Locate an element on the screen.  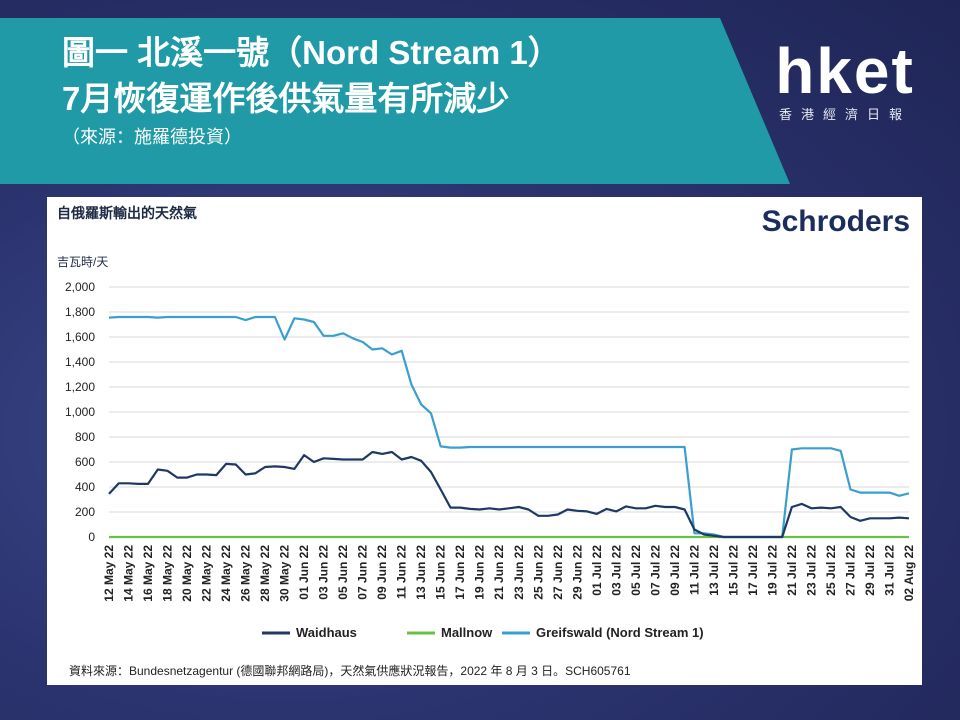
x-tick-label: 15 Jun 22 is located at coordinates (441, 572).